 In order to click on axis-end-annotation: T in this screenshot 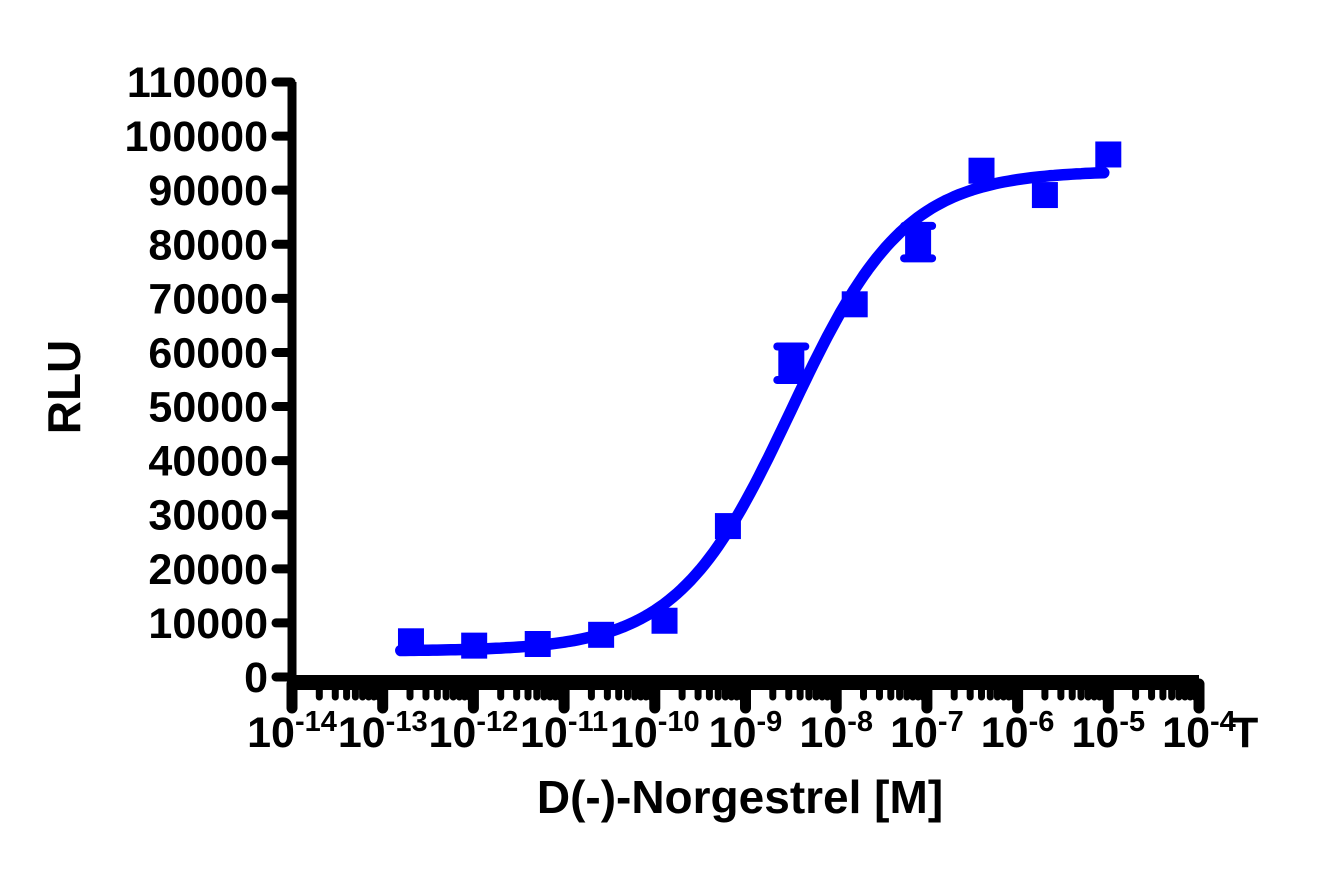, I will do `click(1245, 733)`.